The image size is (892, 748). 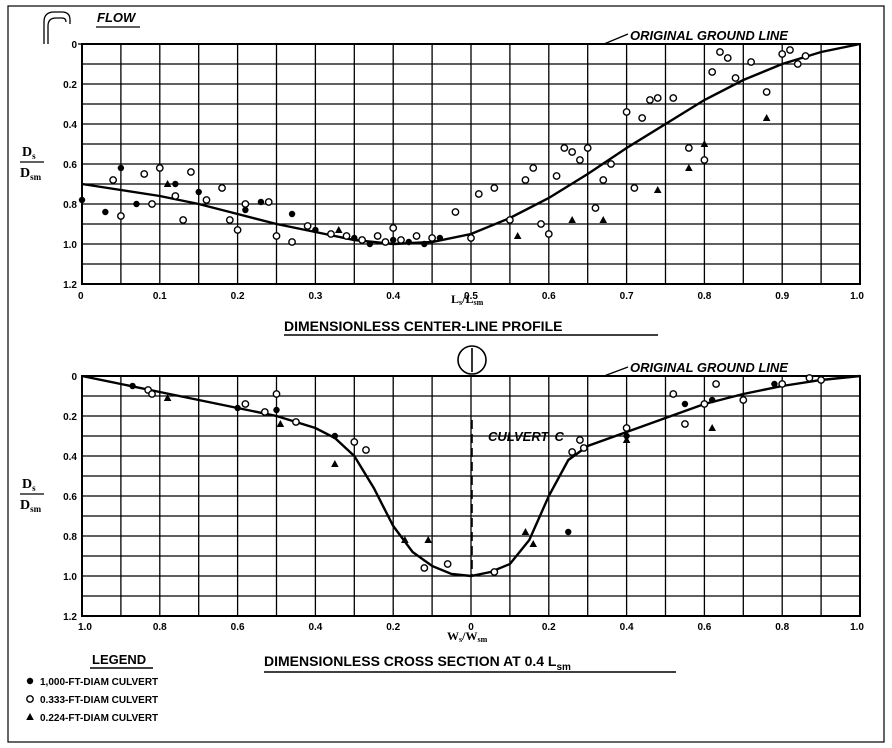 I want to click on legend-marker-dot, so click(x=30, y=681).